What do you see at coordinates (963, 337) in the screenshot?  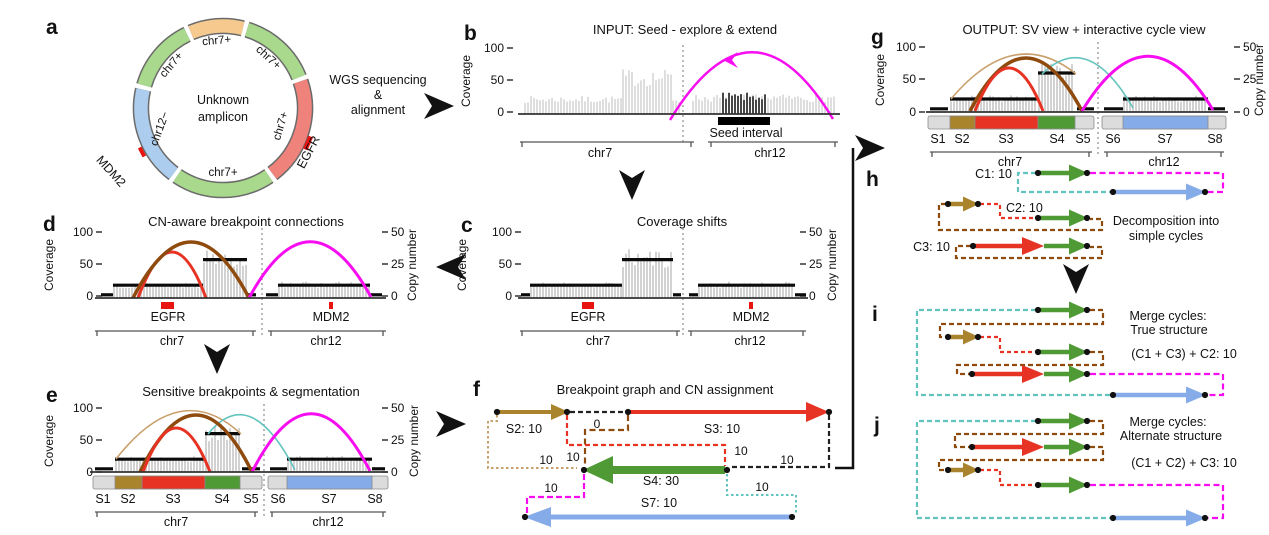 I see `i-gold-arrow` at bounding box center [963, 337].